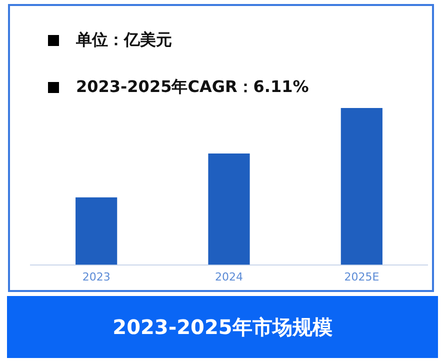 The image size is (448, 362). What do you see at coordinates (124, 40) in the screenshot?
I see `text: 单位：亿美元` at bounding box center [124, 40].